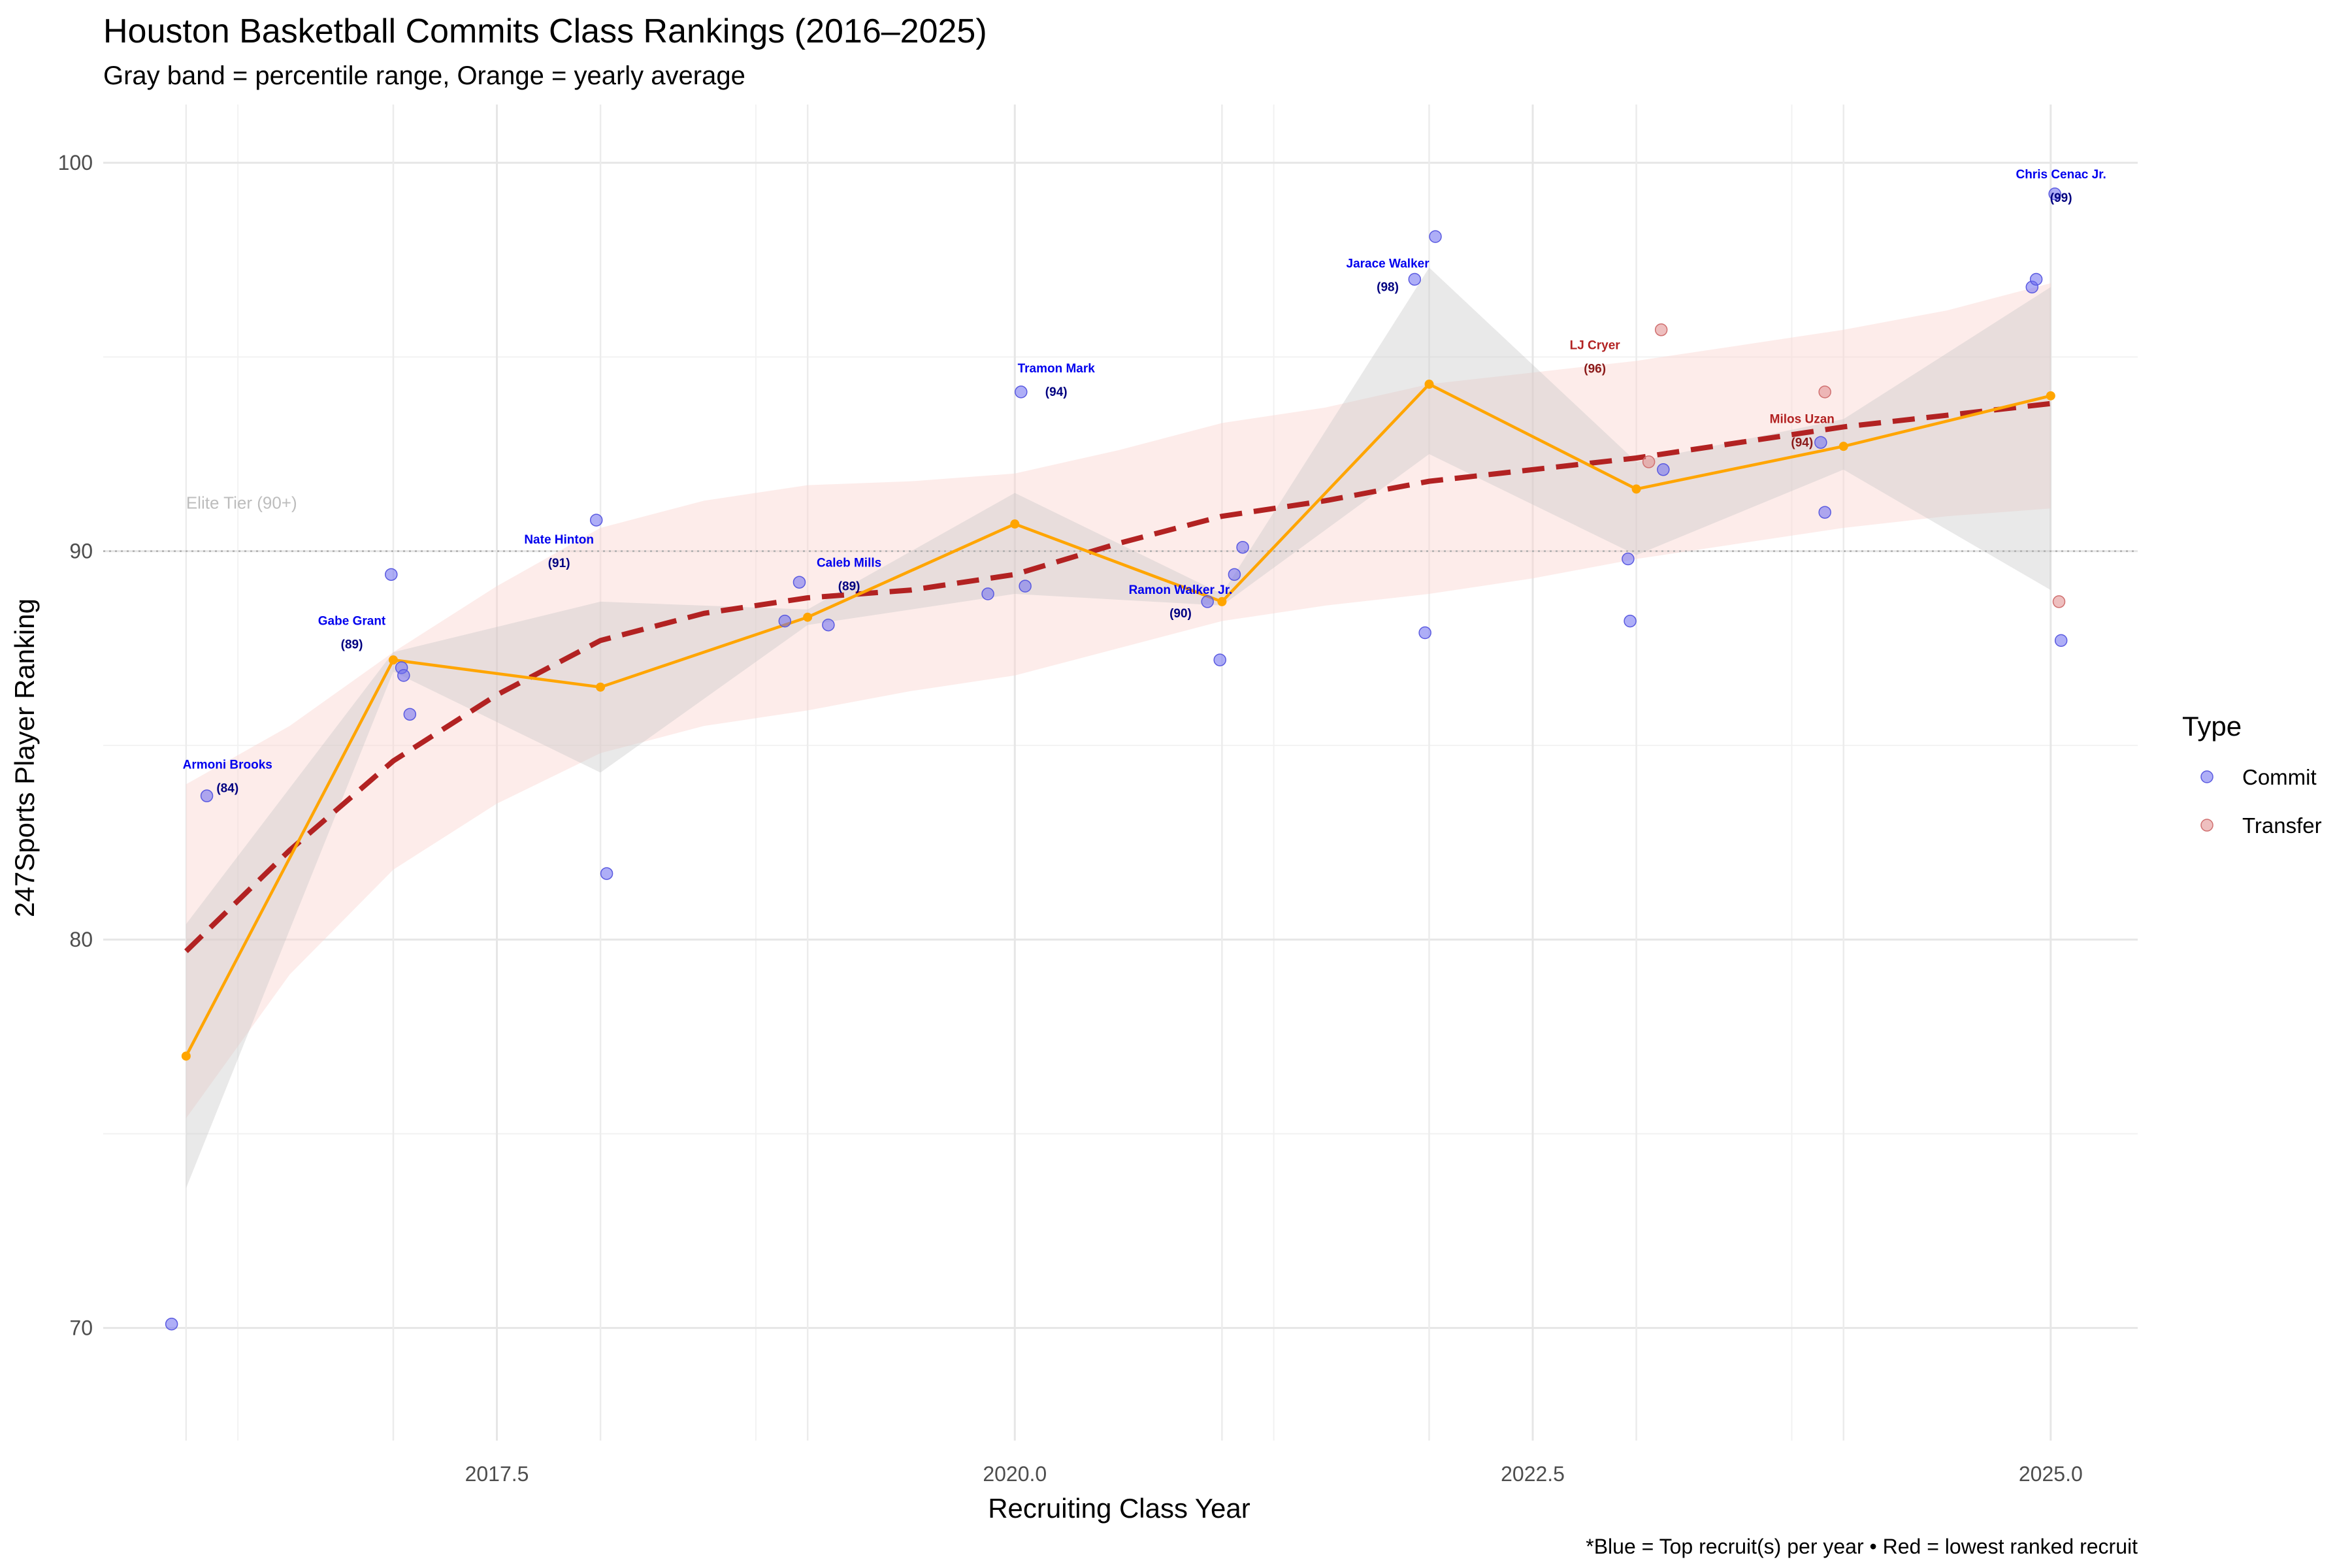 This screenshot has width=2352, height=1568. I want to click on annotation-rating: (98), so click(1388, 288).